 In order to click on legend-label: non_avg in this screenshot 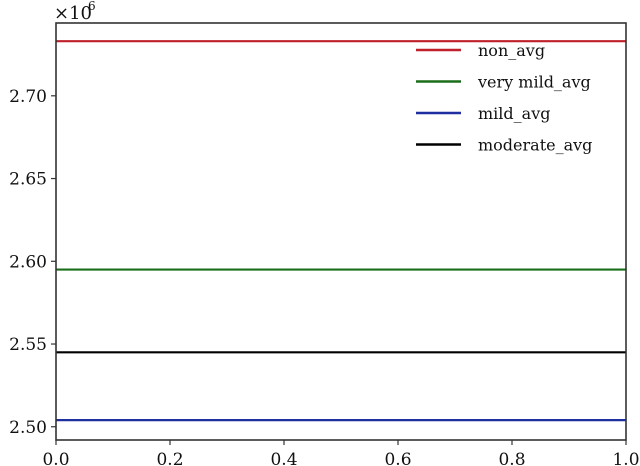, I will do `click(511, 50)`.